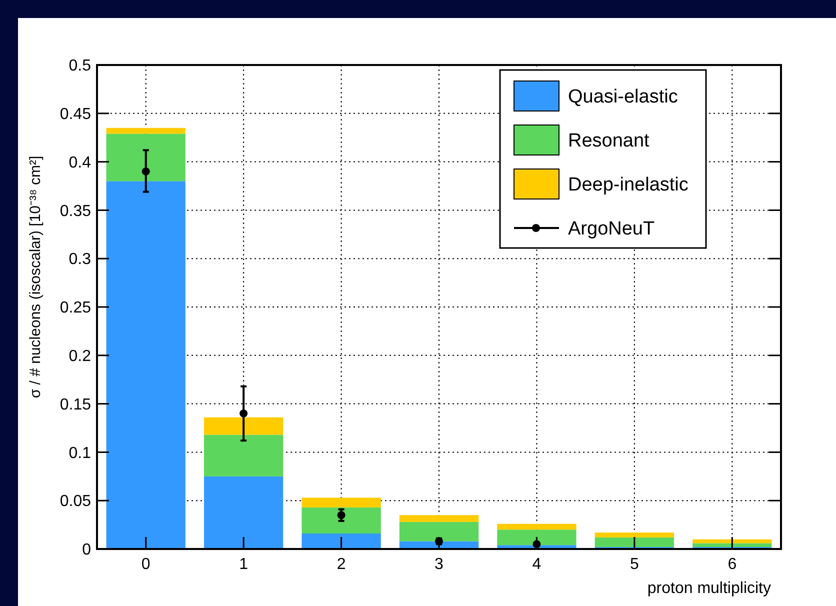 The height and width of the screenshot is (606, 836). What do you see at coordinates (145, 564) in the screenshot?
I see `x-tick-label: 0` at bounding box center [145, 564].